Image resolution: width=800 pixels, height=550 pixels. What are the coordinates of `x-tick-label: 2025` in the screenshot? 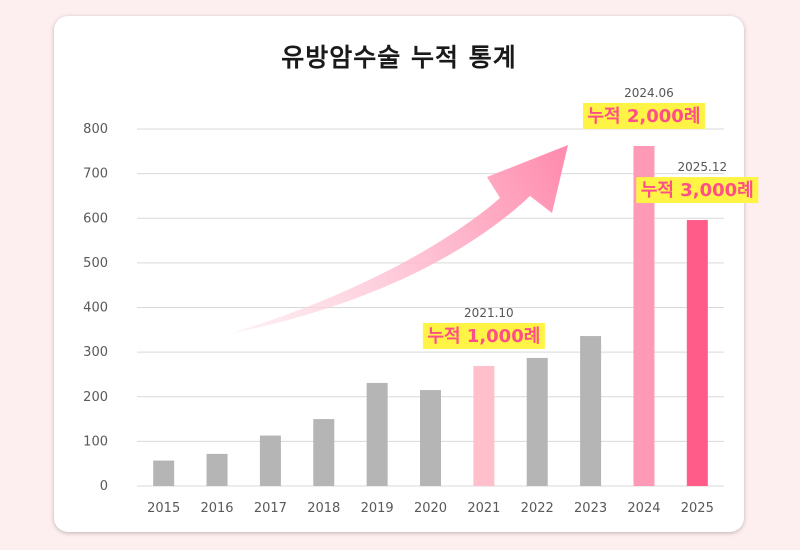 It's located at (697, 508).